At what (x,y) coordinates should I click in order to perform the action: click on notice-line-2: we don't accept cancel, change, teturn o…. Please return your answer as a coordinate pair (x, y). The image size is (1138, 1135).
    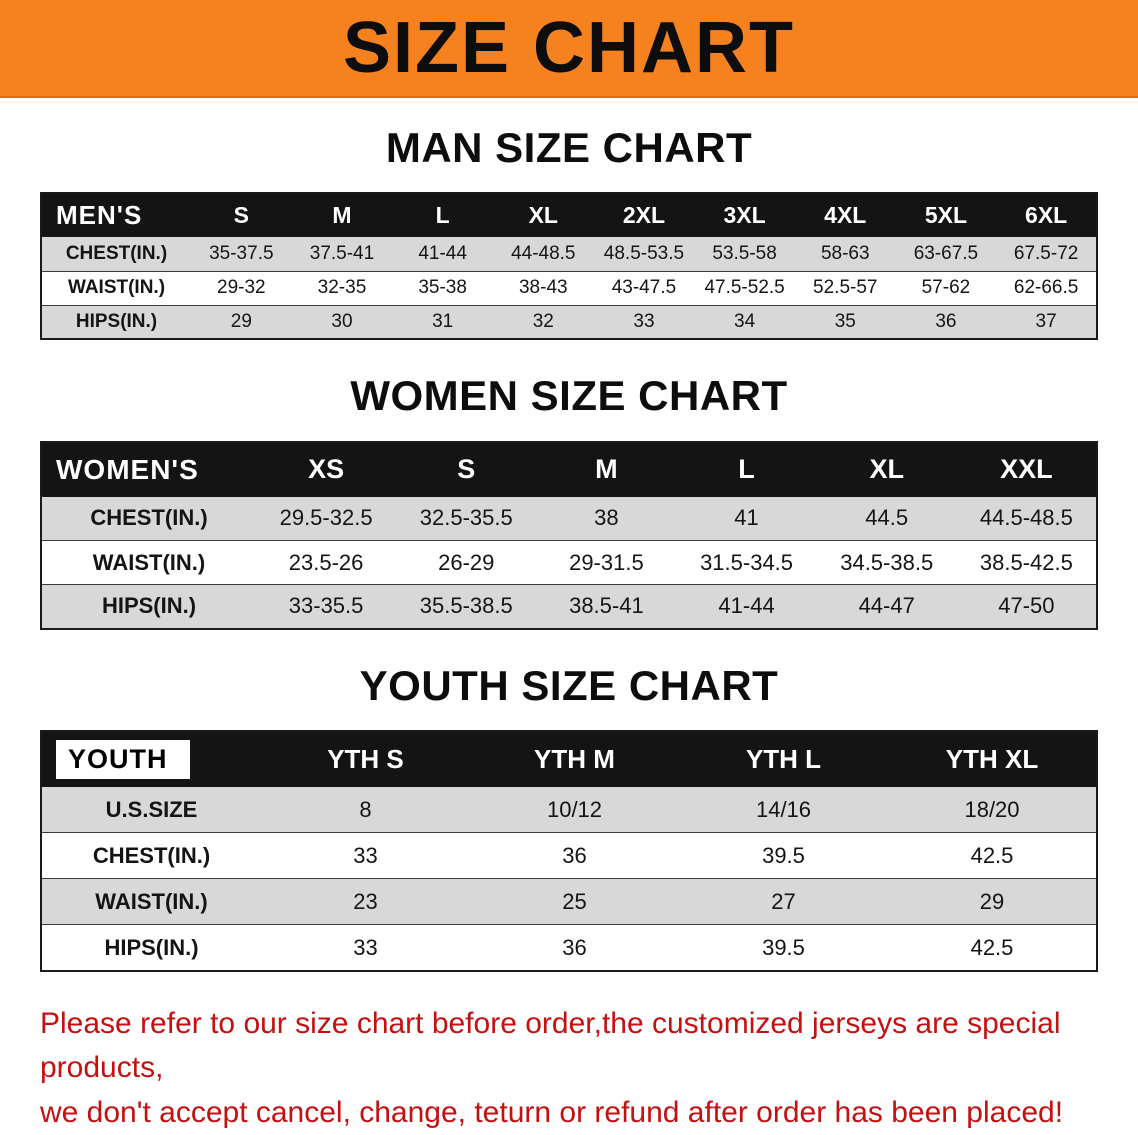
    Looking at the image, I should click on (552, 1112).